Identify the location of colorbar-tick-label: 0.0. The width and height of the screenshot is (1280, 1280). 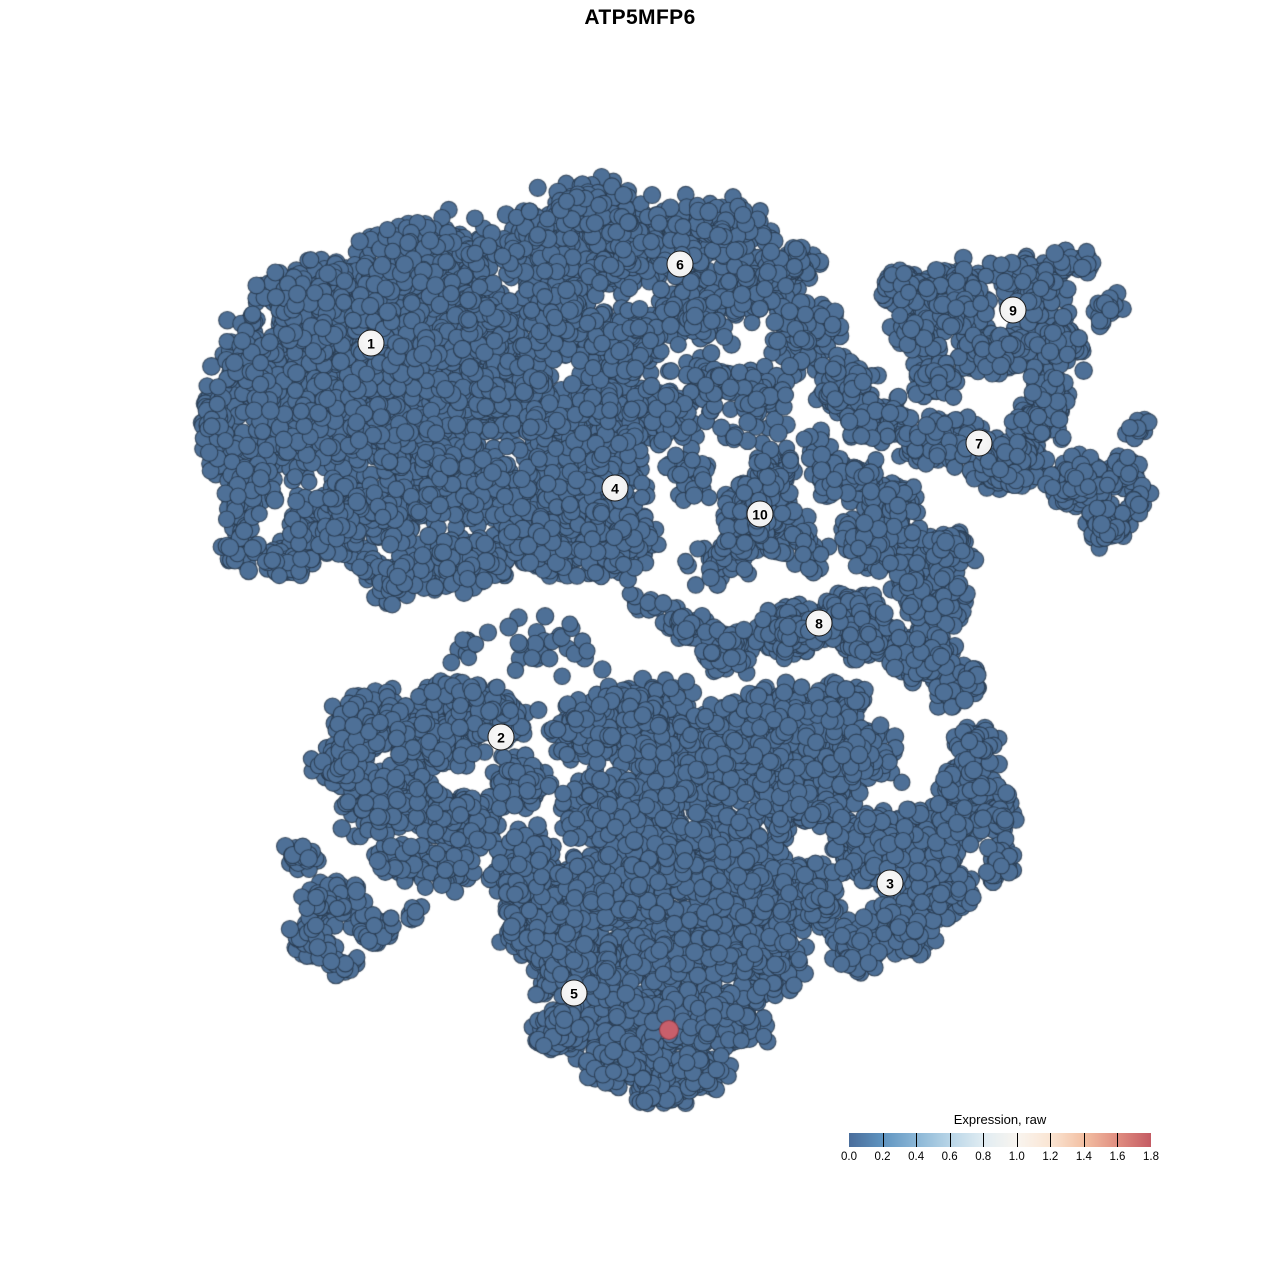
(849, 1157).